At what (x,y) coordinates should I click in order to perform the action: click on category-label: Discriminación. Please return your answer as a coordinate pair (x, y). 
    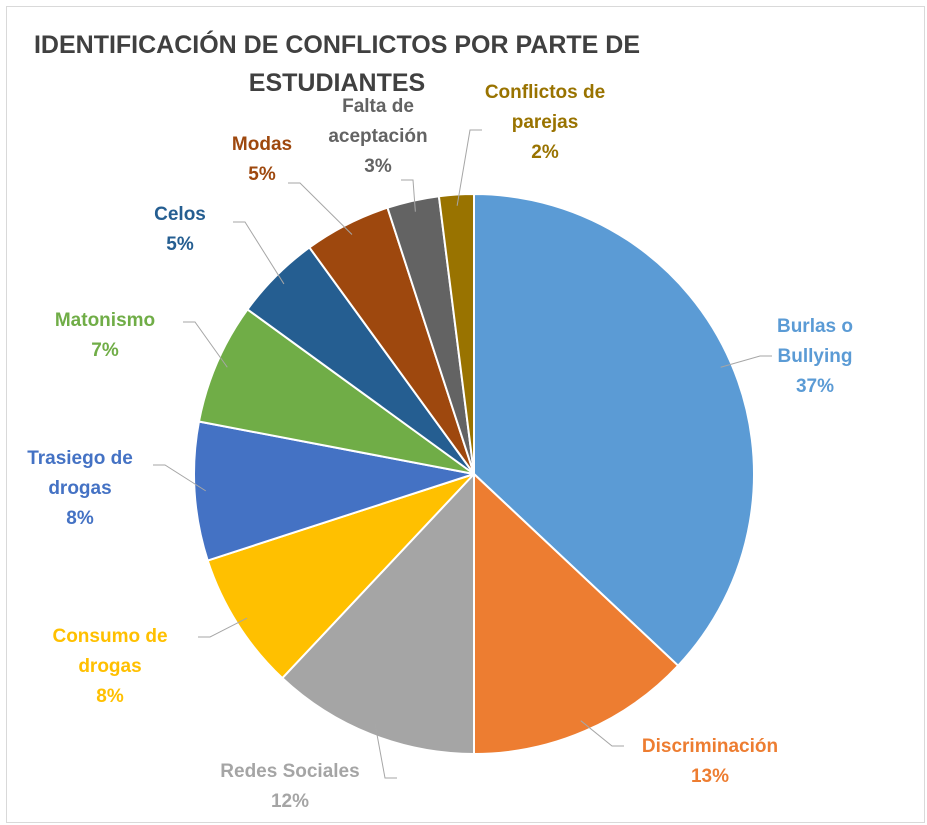
    Looking at the image, I should click on (710, 746).